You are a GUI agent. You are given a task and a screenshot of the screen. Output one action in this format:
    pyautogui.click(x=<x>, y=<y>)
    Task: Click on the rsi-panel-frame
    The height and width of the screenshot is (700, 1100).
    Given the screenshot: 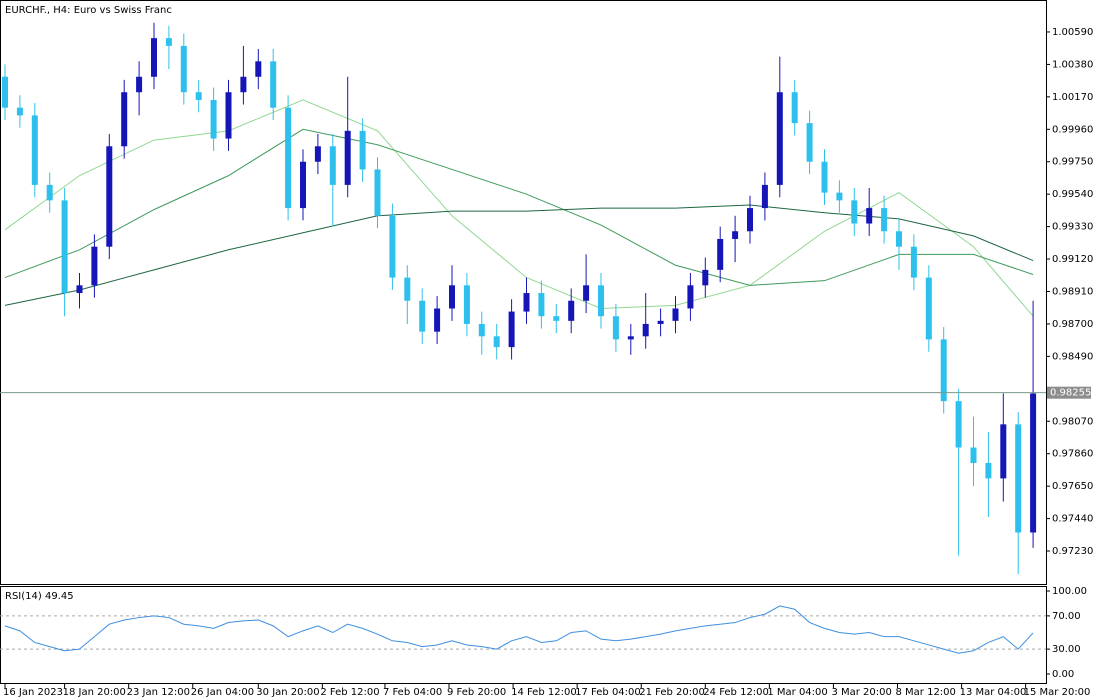 What is the action you would take?
    pyautogui.click(x=523, y=635)
    